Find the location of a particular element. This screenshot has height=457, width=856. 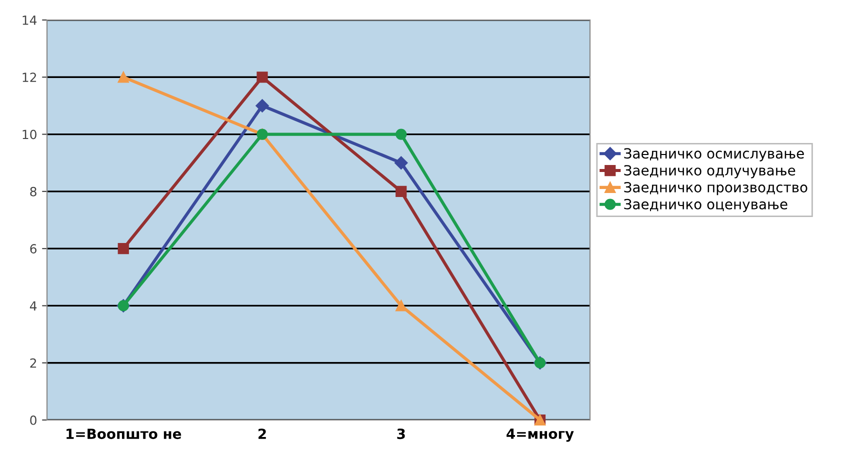

x-tick-label: 4=многу is located at coordinates (540, 435).